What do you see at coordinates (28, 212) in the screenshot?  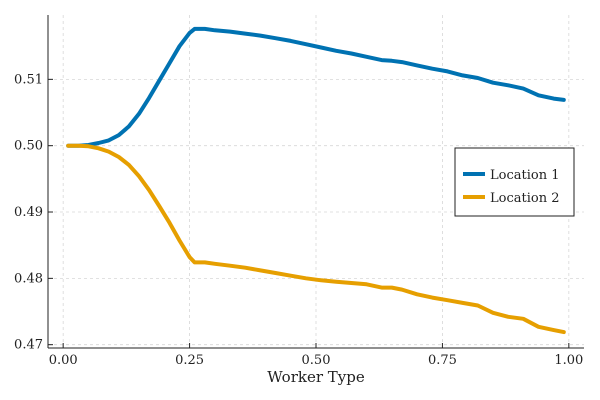 I see `y-tick-label: 0.49` at bounding box center [28, 212].